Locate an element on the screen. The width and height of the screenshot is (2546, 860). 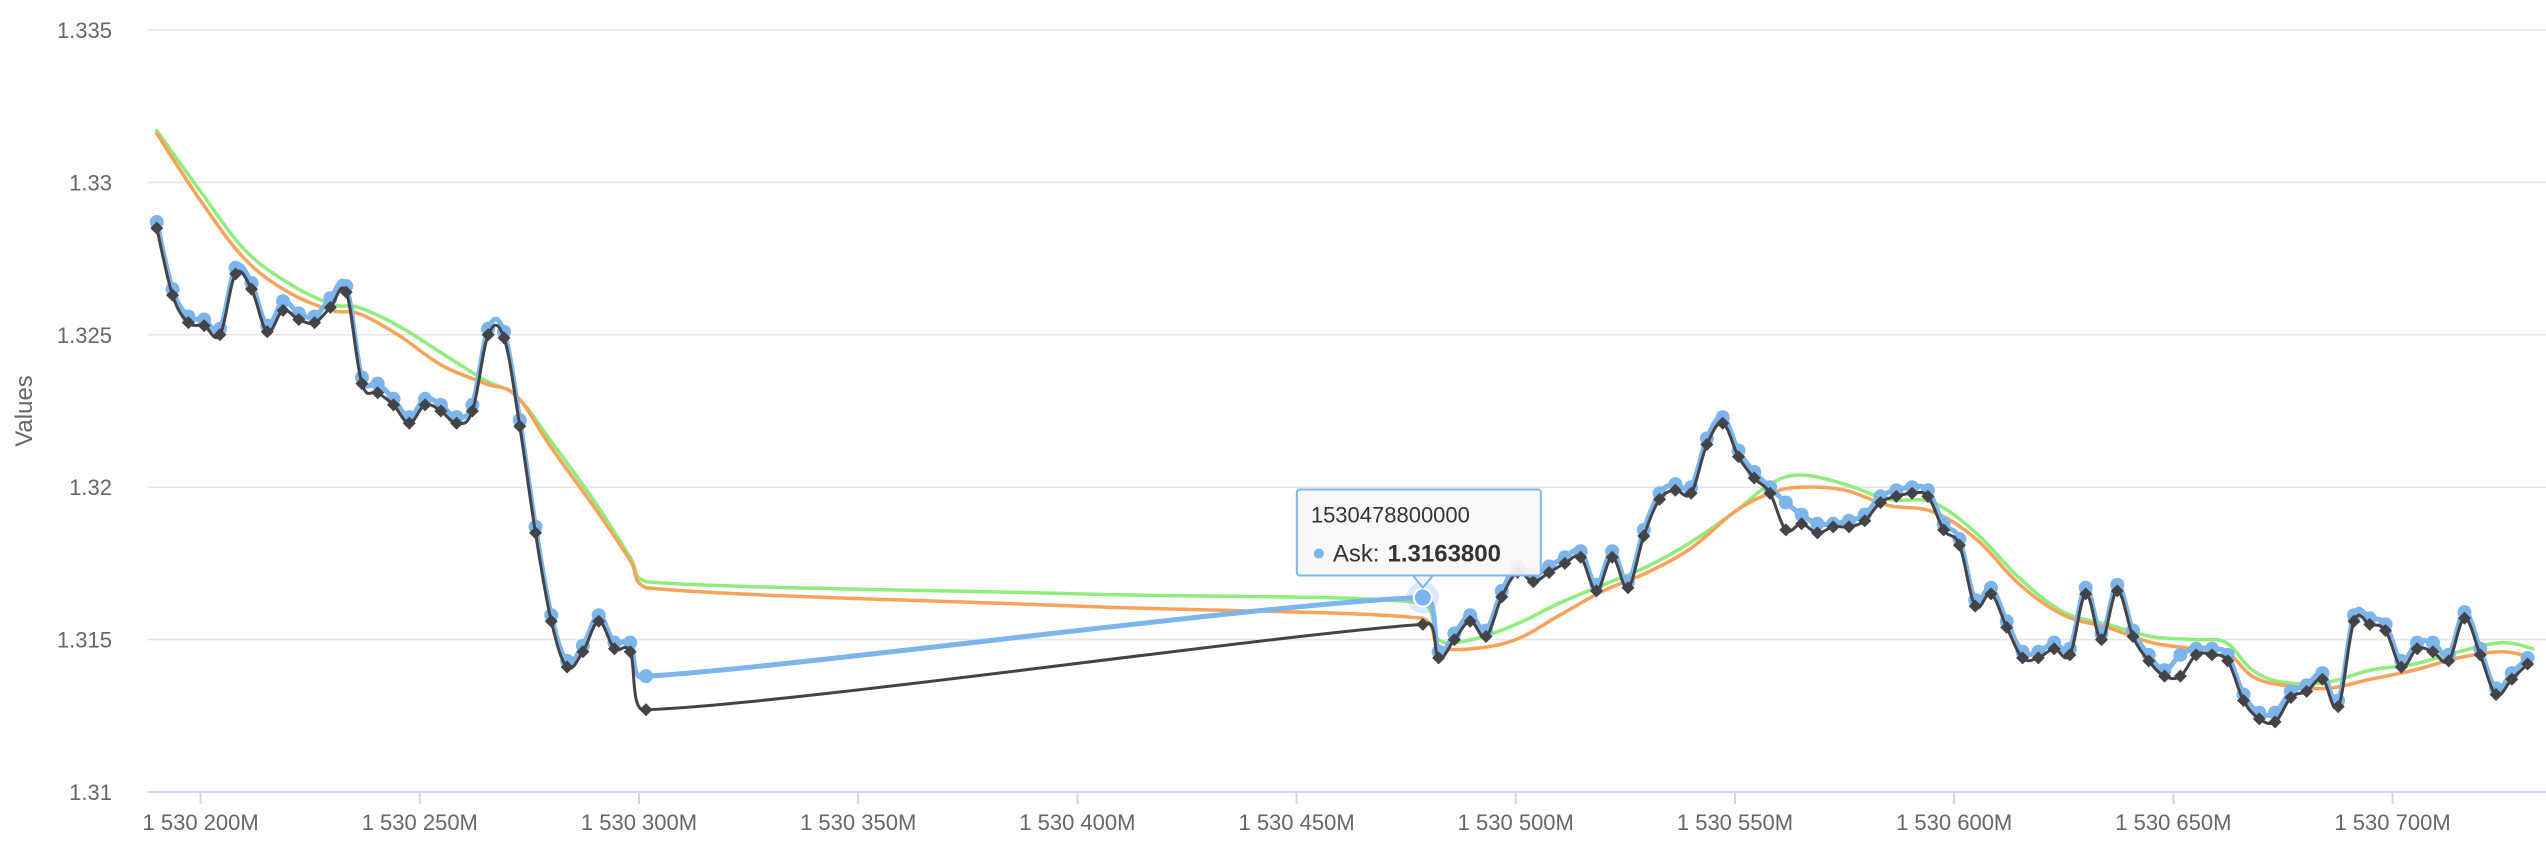
x-tick-label: 1 530 350M is located at coordinates (858, 822).